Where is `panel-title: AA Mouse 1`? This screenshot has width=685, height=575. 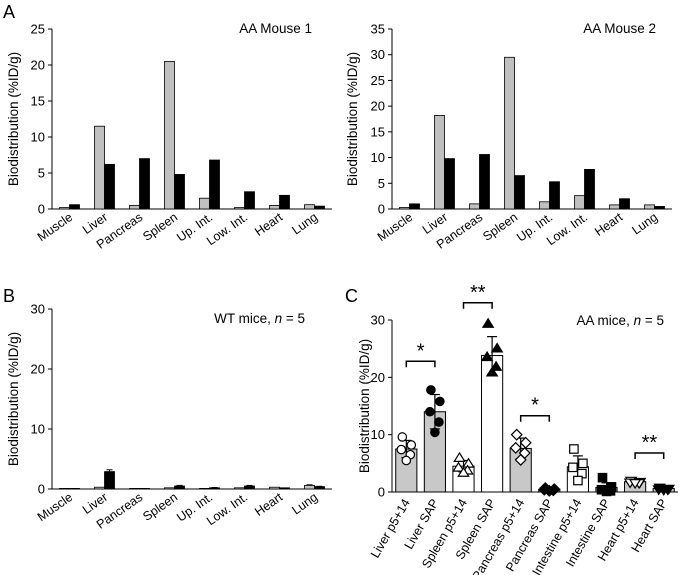 panel-title: AA Mouse 1 is located at coordinates (275, 28).